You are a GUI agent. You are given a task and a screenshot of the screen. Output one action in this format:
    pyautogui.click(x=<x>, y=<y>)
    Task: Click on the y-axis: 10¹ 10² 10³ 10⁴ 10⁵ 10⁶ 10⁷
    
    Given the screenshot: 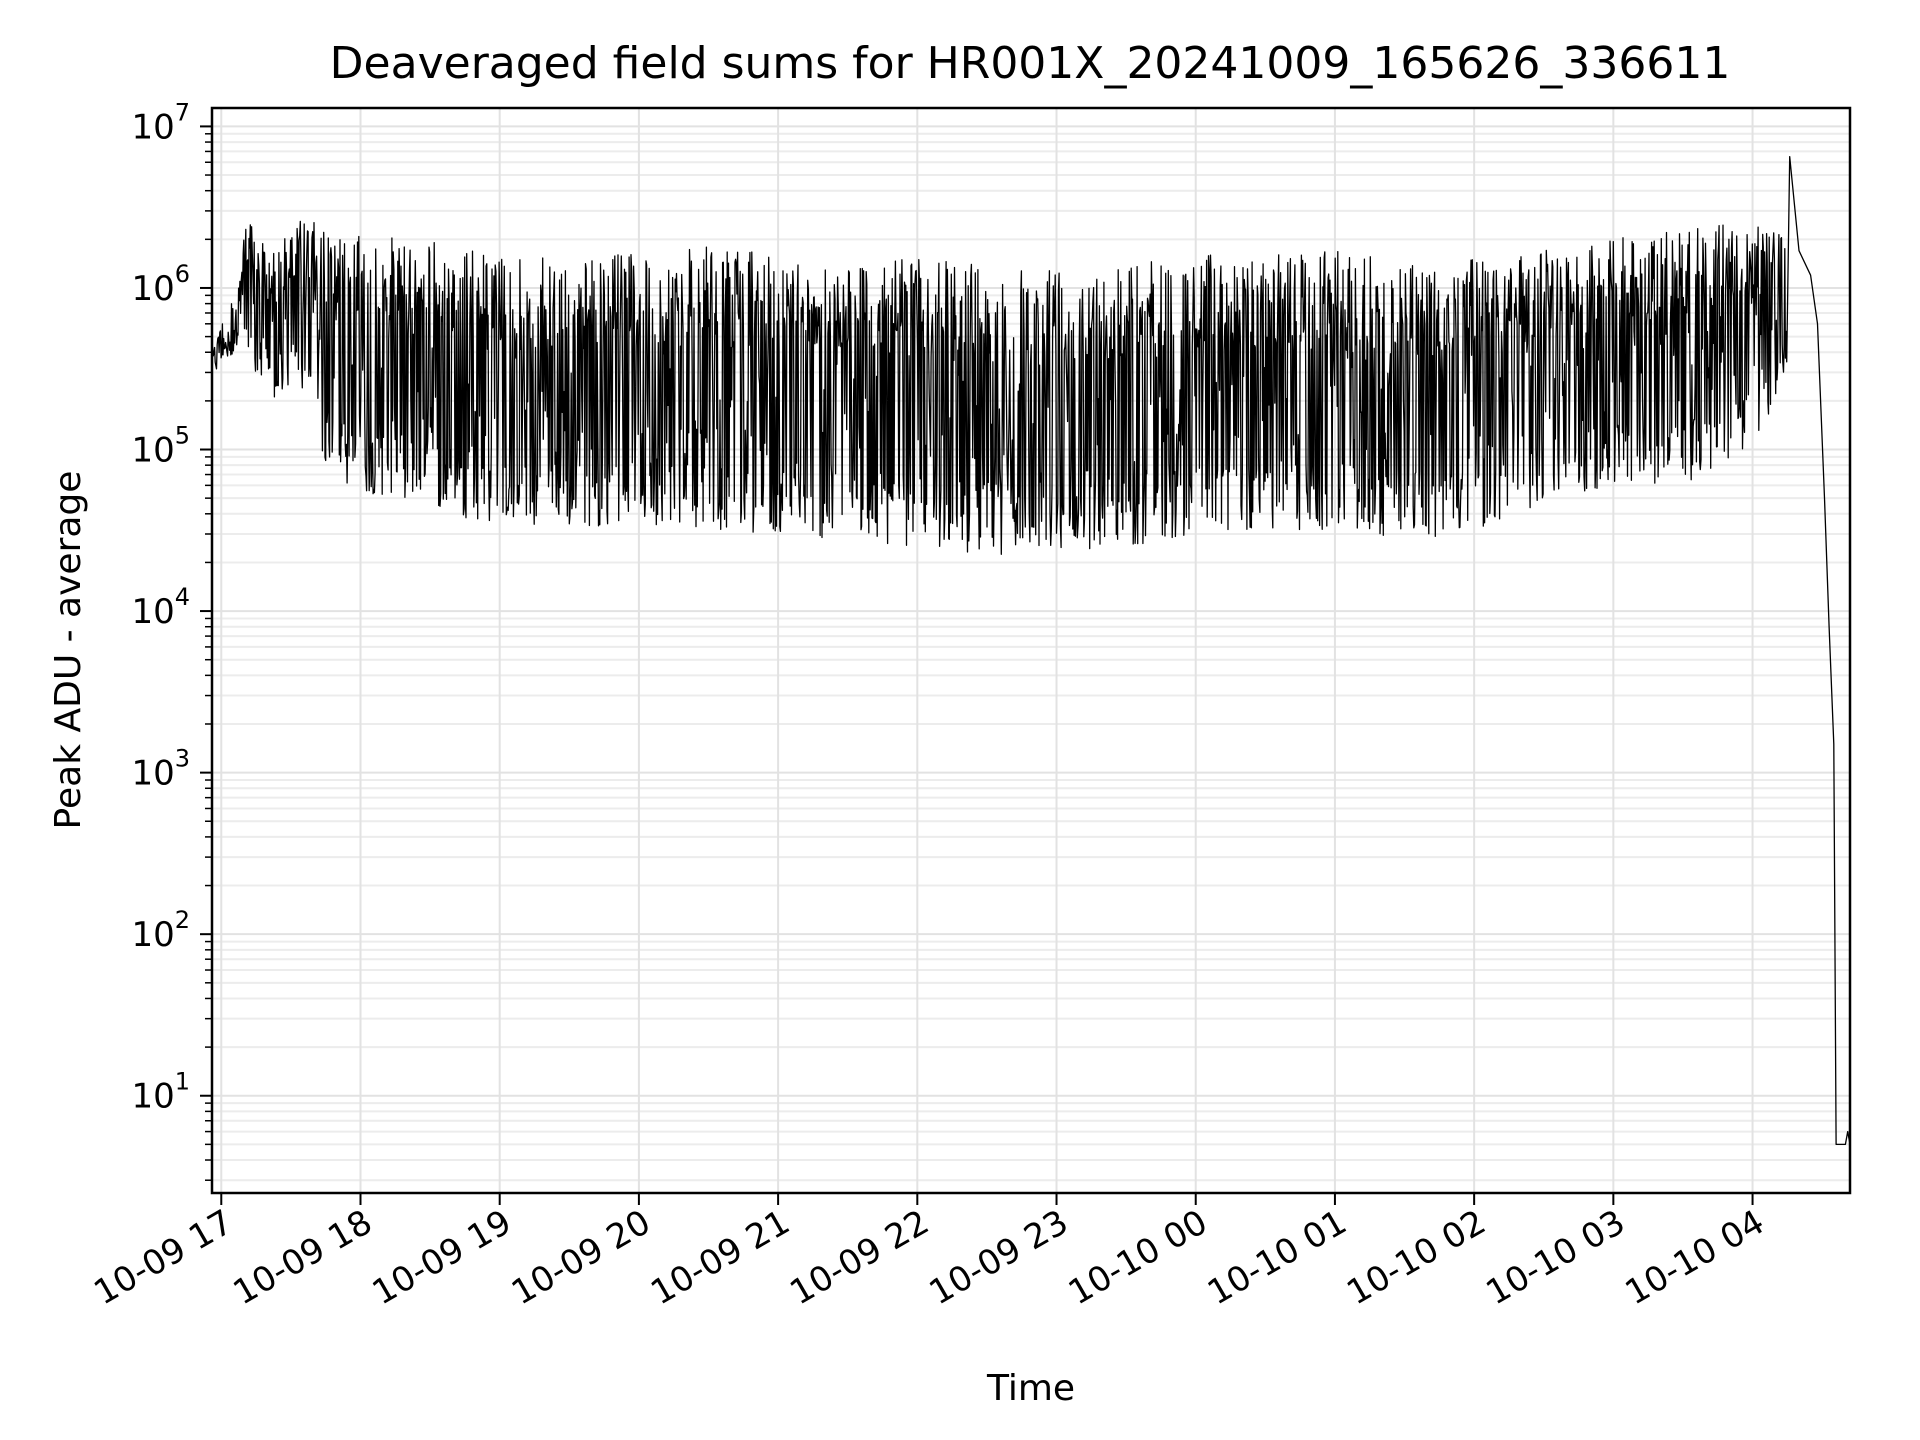 What is the action you would take?
    pyautogui.click(x=171, y=639)
    